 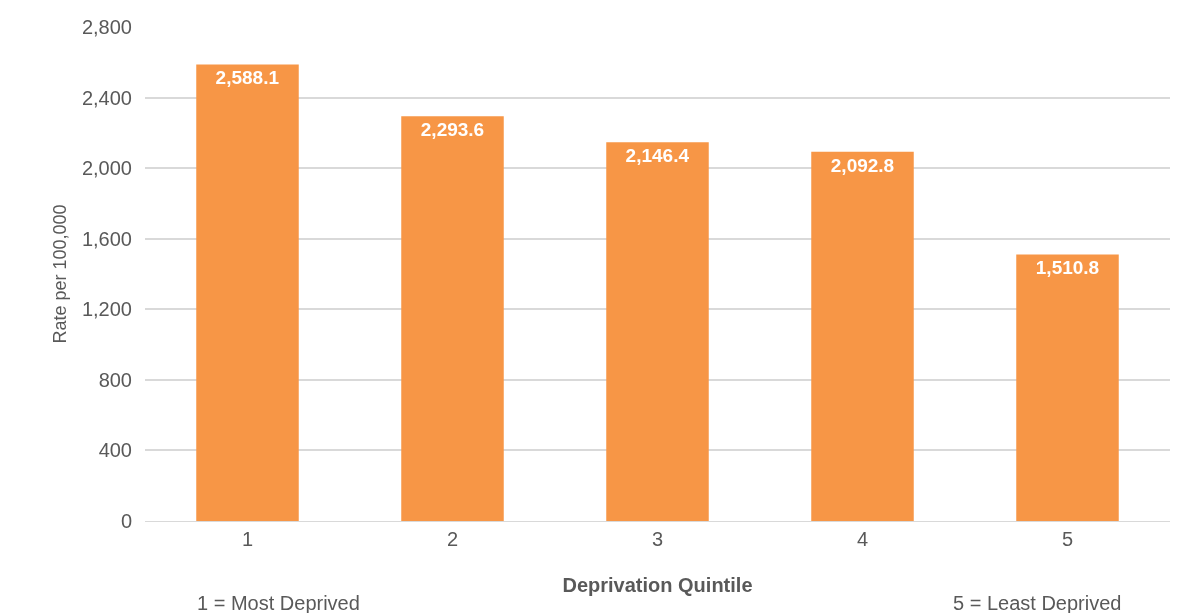 I want to click on y-axis-title: Rate per 100,000, so click(x=60, y=274).